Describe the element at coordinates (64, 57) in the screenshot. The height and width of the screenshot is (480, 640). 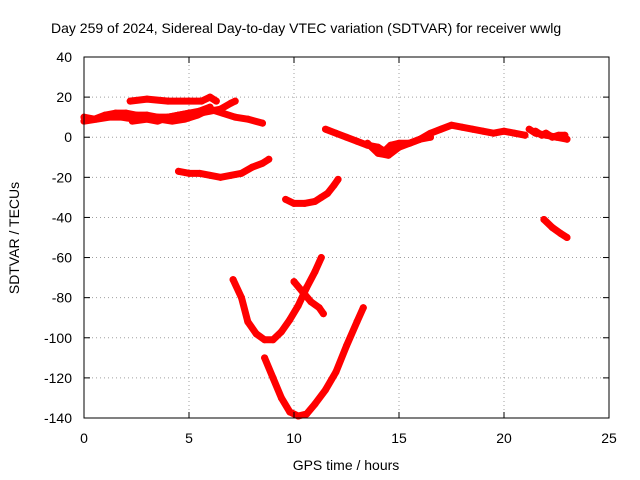
I see `y-tick-label: 40` at that location.